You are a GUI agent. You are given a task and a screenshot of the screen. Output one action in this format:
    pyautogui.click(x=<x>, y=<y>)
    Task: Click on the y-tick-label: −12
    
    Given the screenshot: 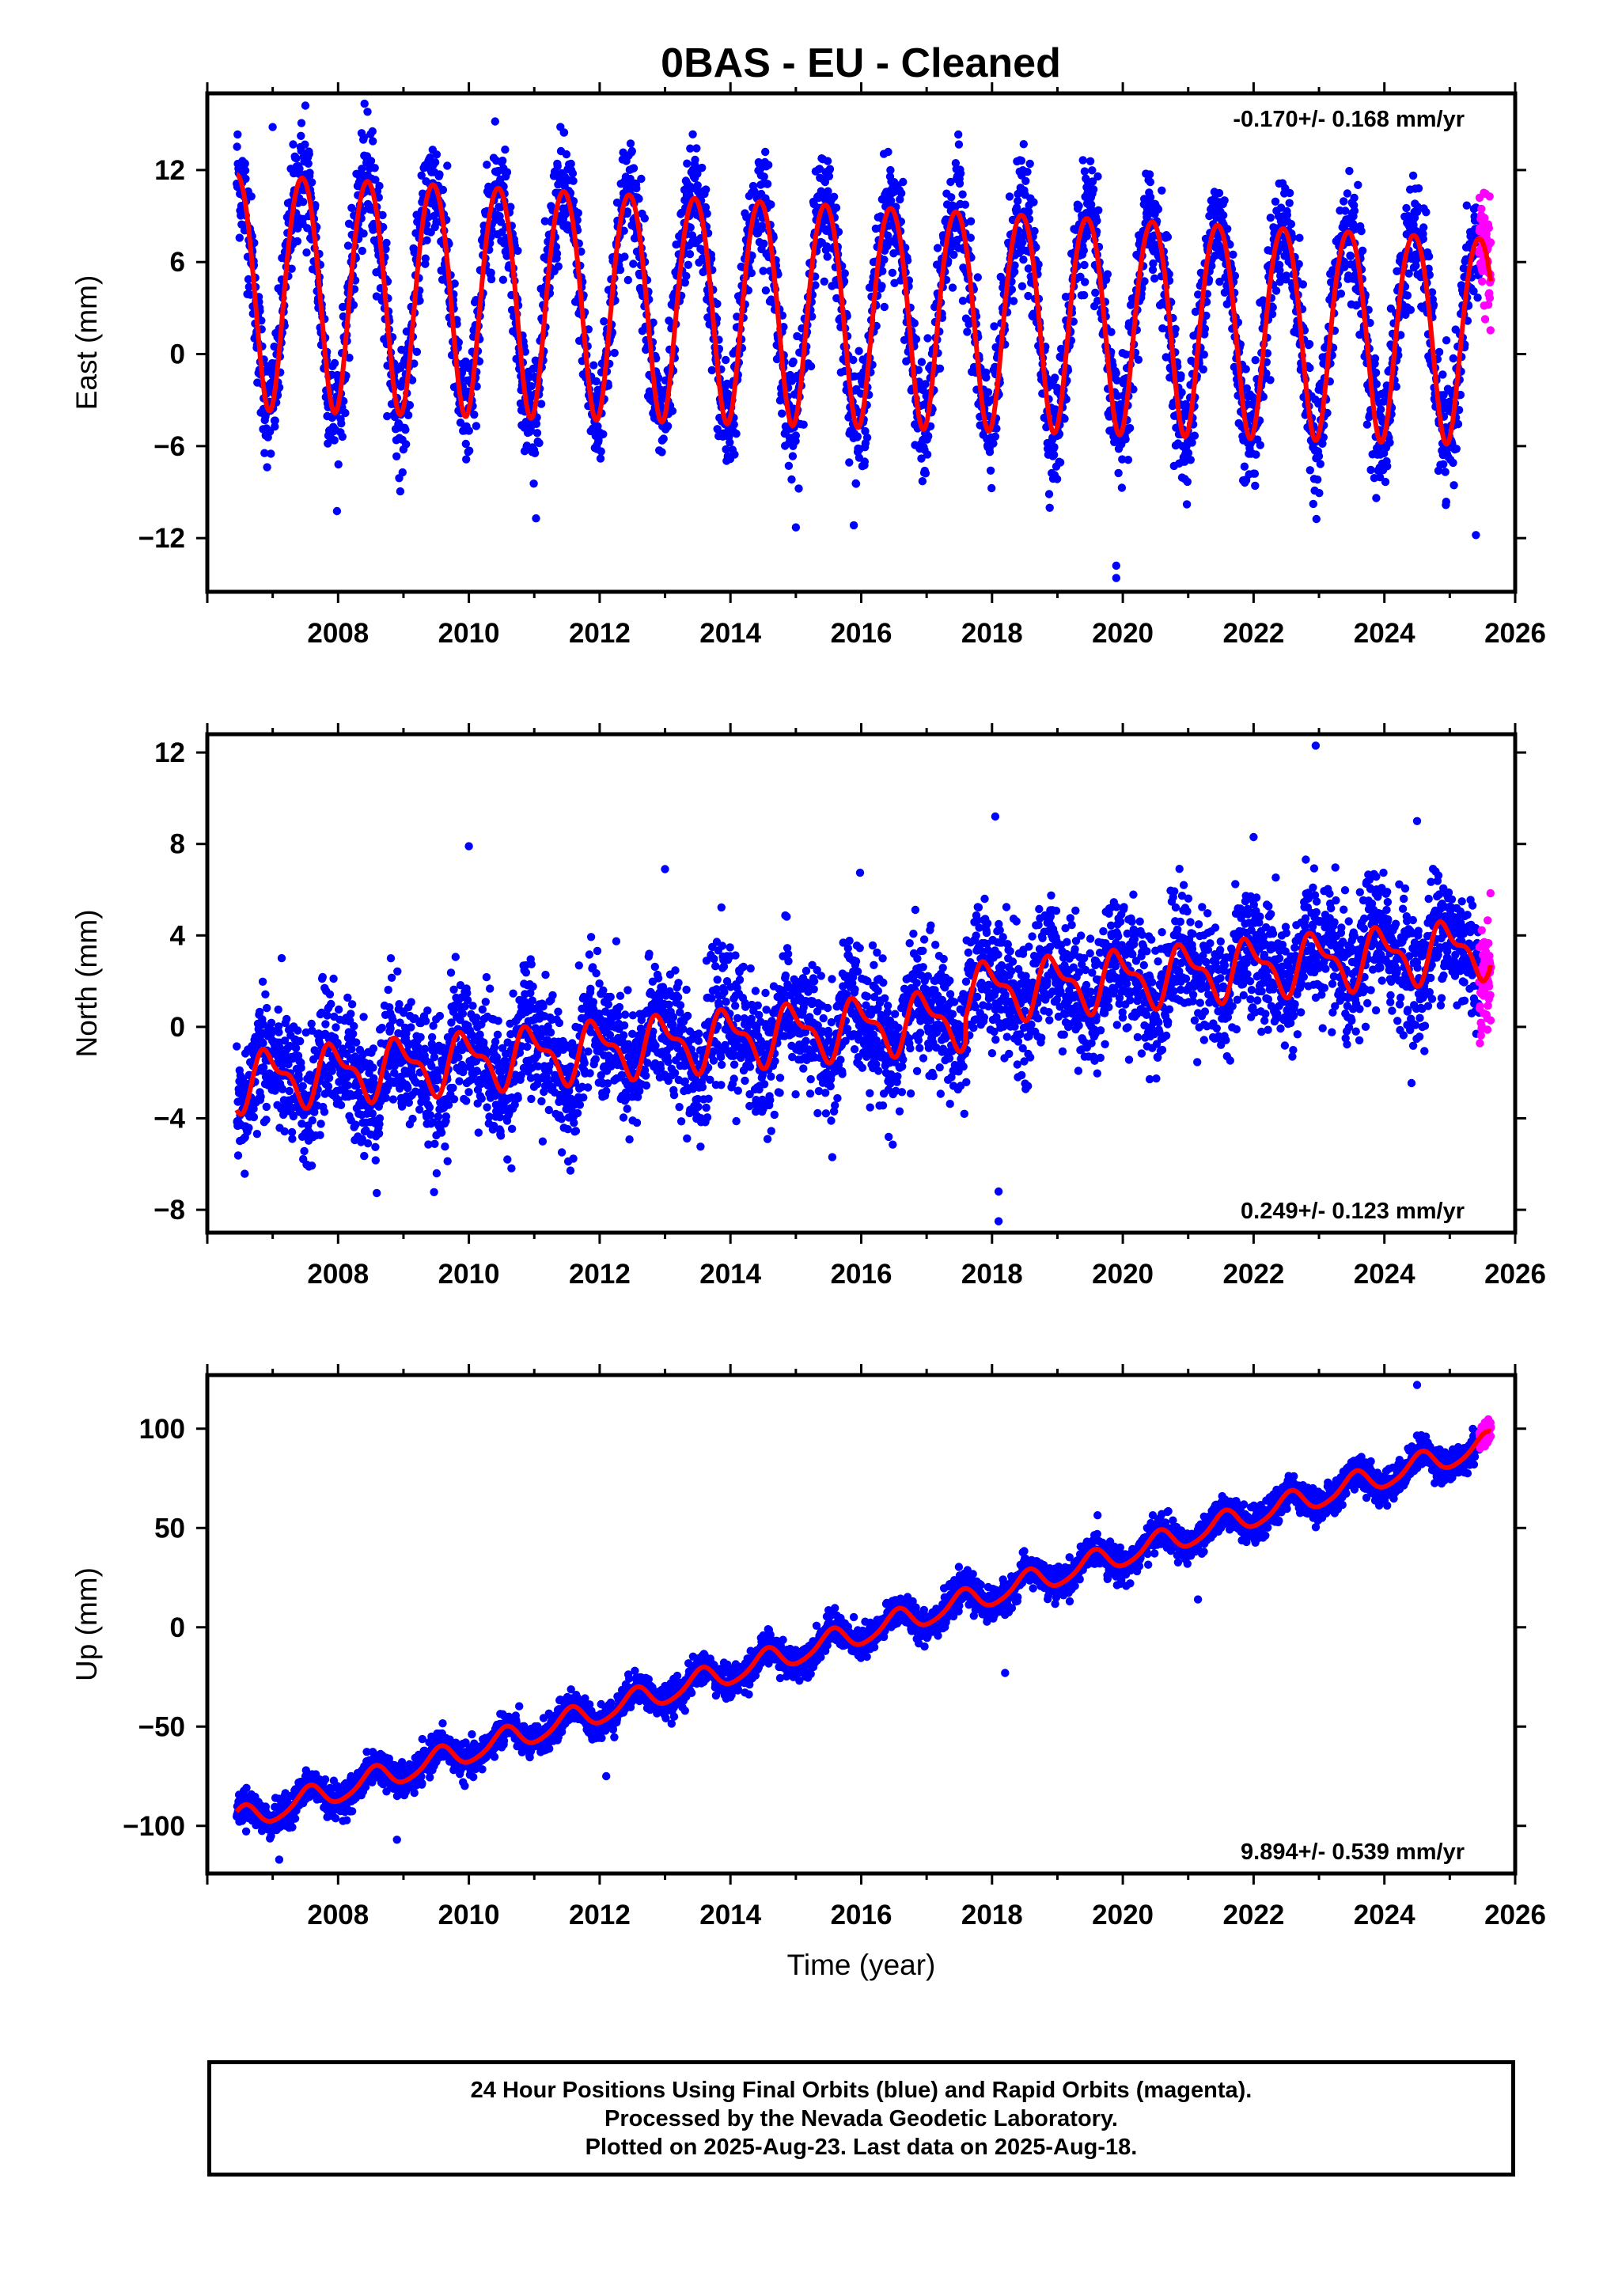 What is the action you would take?
    pyautogui.click(x=161, y=538)
    